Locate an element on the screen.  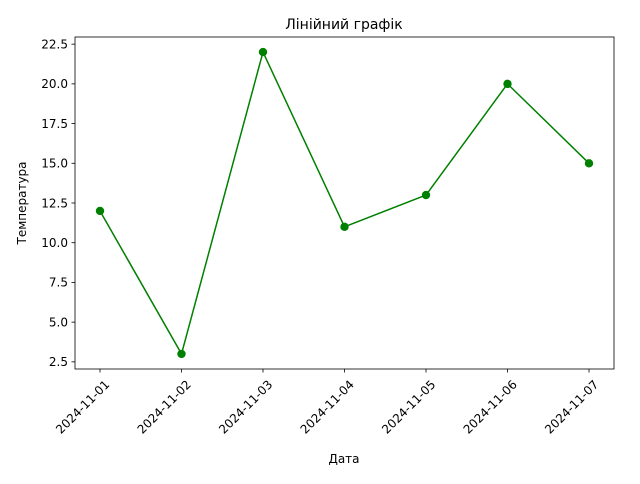
y-tick-label: 10.0 is located at coordinates (54, 243).